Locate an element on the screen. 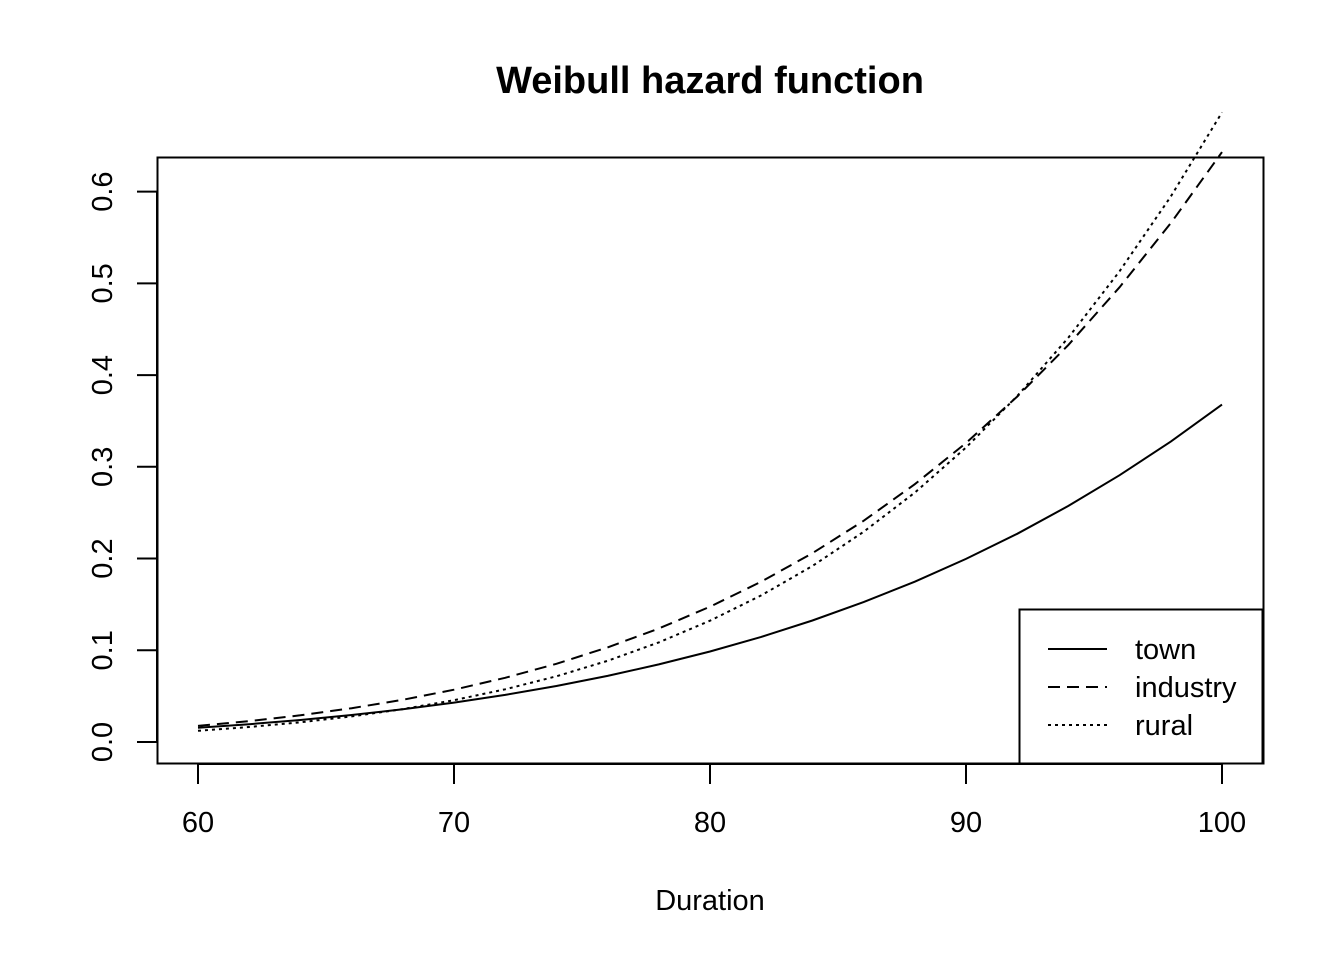 The width and height of the screenshot is (1344, 960). x-tick-label: 80 is located at coordinates (710, 823).